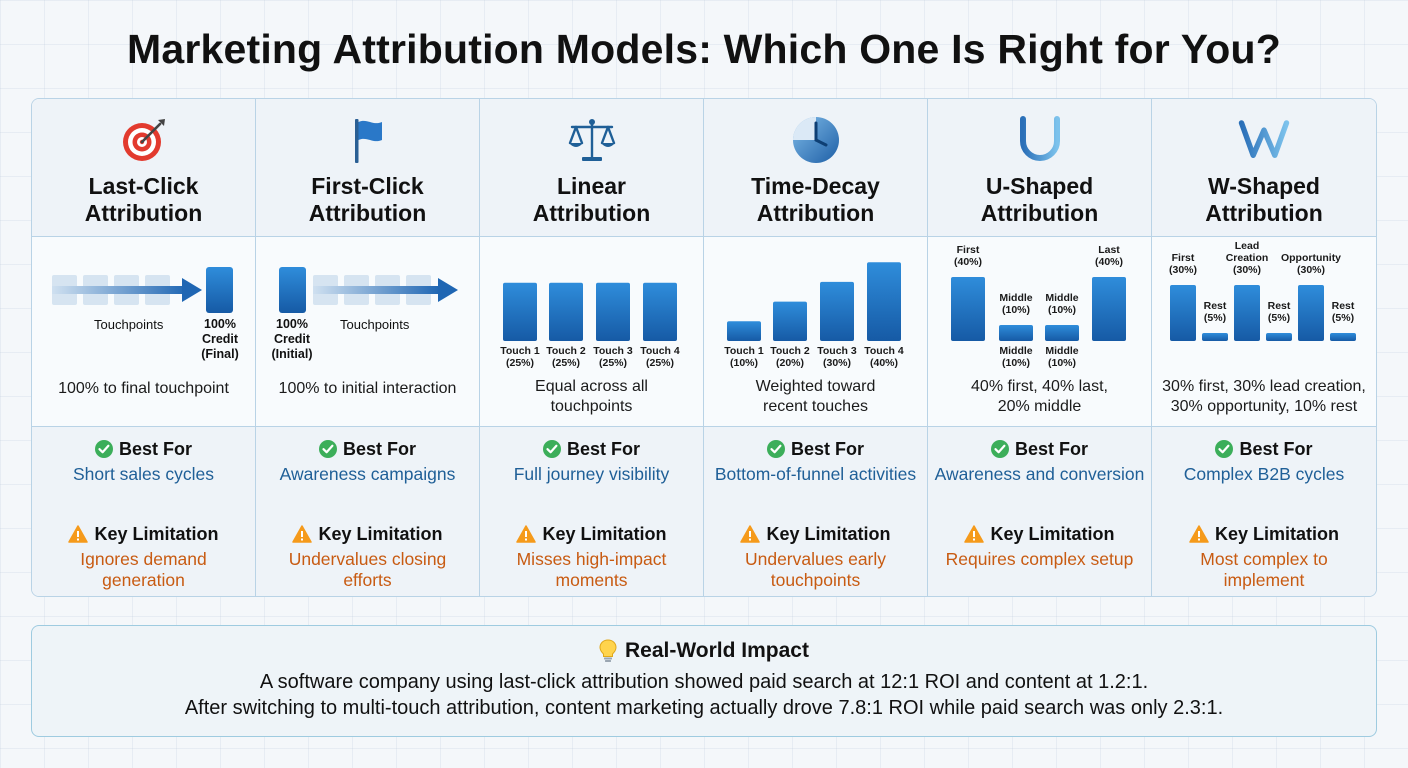 This screenshot has width=1408, height=768. I want to click on bar-label: Touch 1, so click(520, 351).